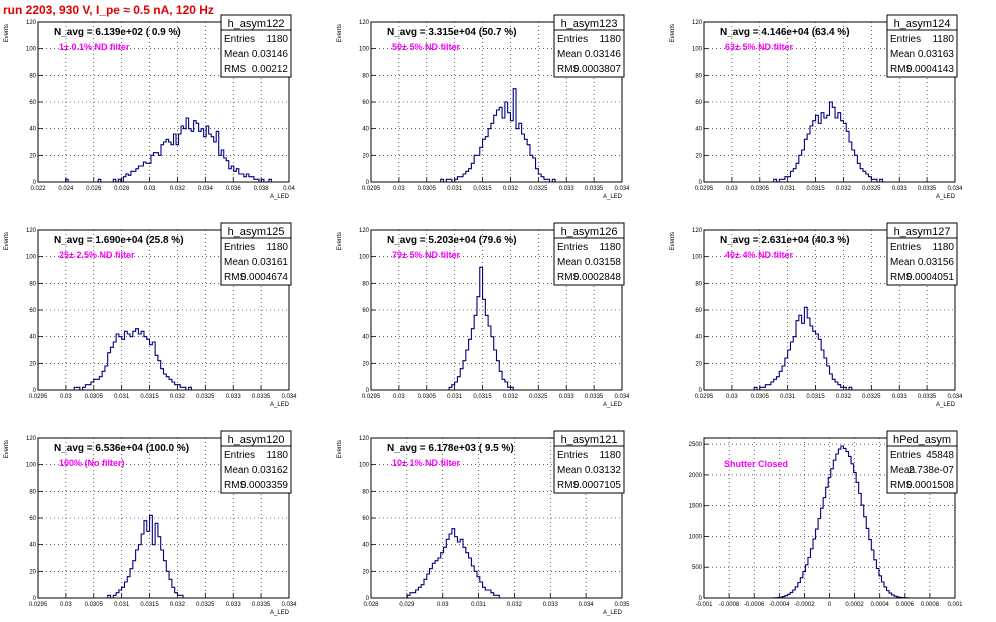  Describe the element at coordinates (931, 69) in the screenshot. I see `stats-value: 0.0004143` at that location.